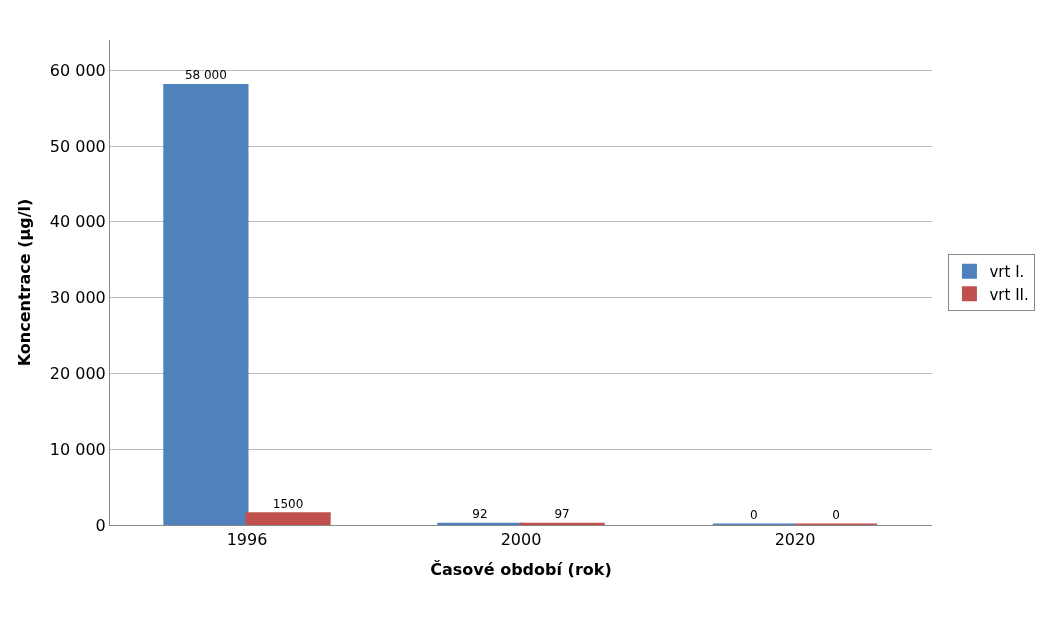 The width and height of the screenshot is (1062, 625). What do you see at coordinates (1007, 272) in the screenshot?
I see `legend-label: vrt I.` at bounding box center [1007, 272].